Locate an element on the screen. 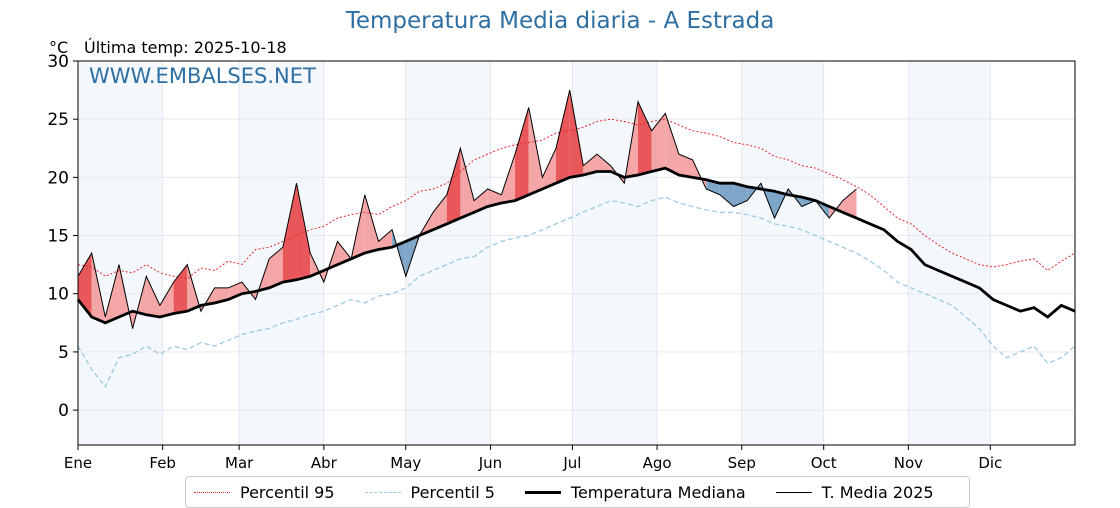  y-tick-label: 30 is located at coordinates (58, 62).